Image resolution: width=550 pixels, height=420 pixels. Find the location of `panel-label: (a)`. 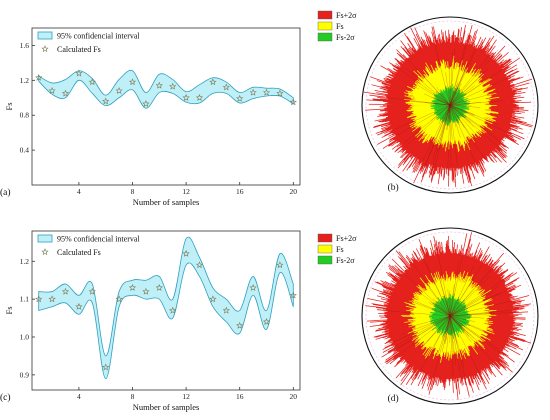

panel-label: (a) is located at coordinates (5, 192).